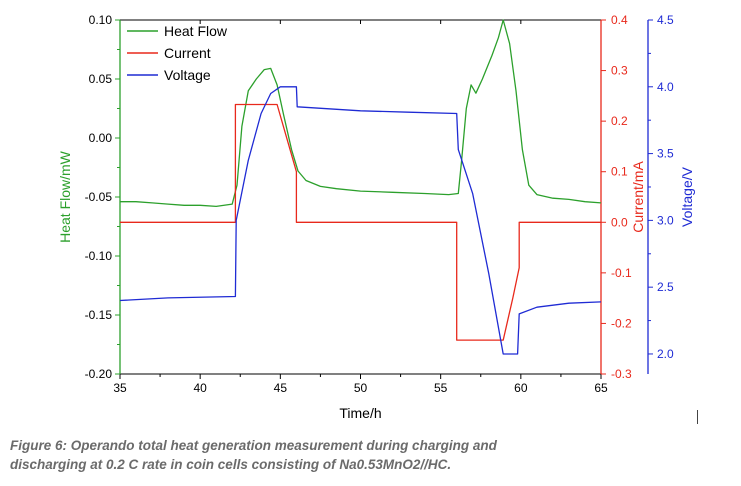 The image size is (741, 486). Describe the element at coordinates (196, 31) in the screenshot. I see `legend-label-heat-flow: Heat Flow` at that location.